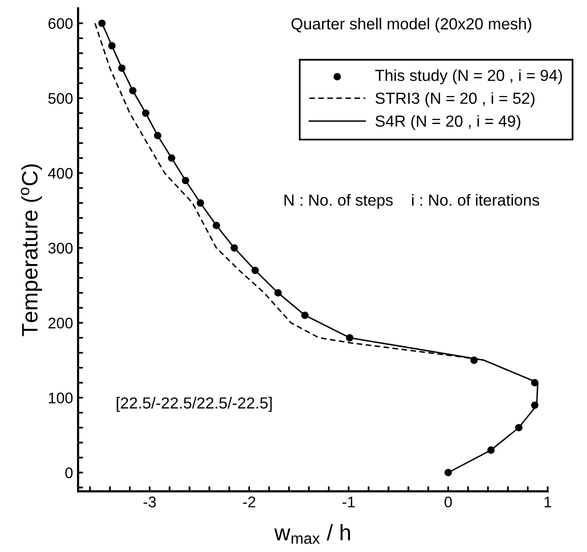 The height and width of the screenshot is (552, 587). I want to click on y-tick-label: 0, so click(69, 472).